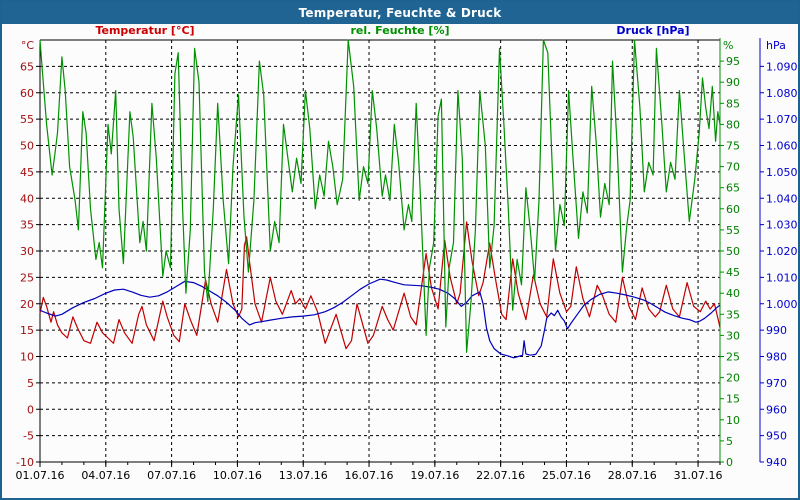  Describe the element at coordinates (566, 475) in the screenshot. I see `x-axis-date-label: 25.07.16` at that location.